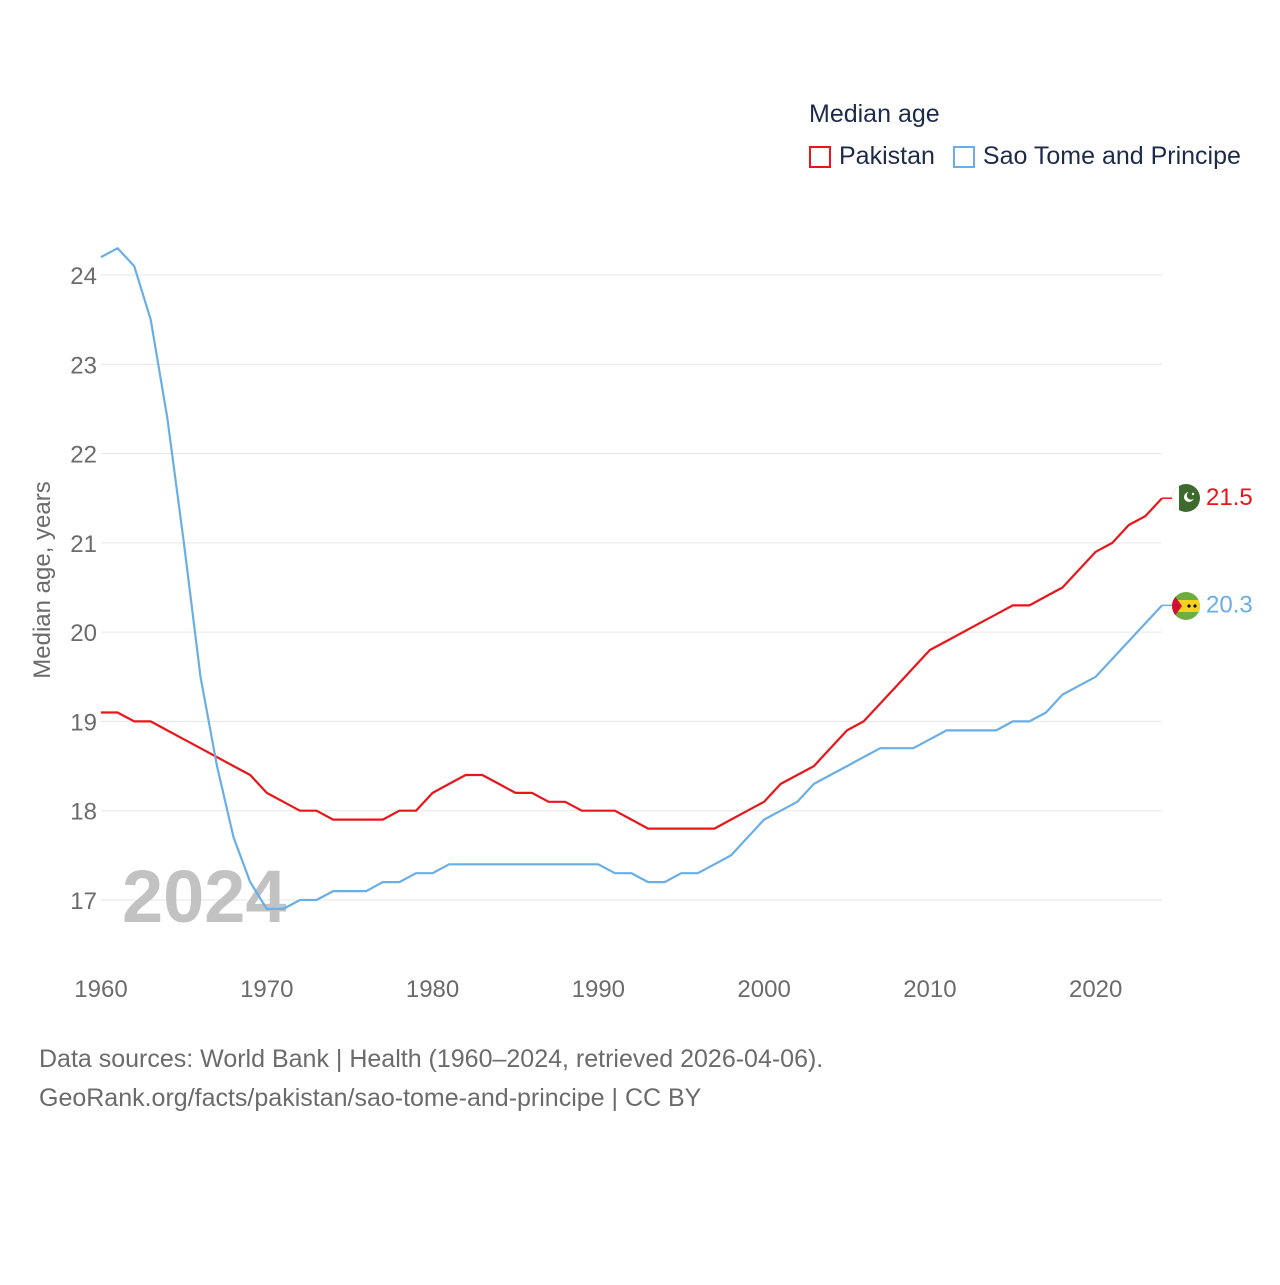 The height and width of the screenshot is (1285, 1280). I want to click on legend-swatch-sao-tome, so click(963, 156).